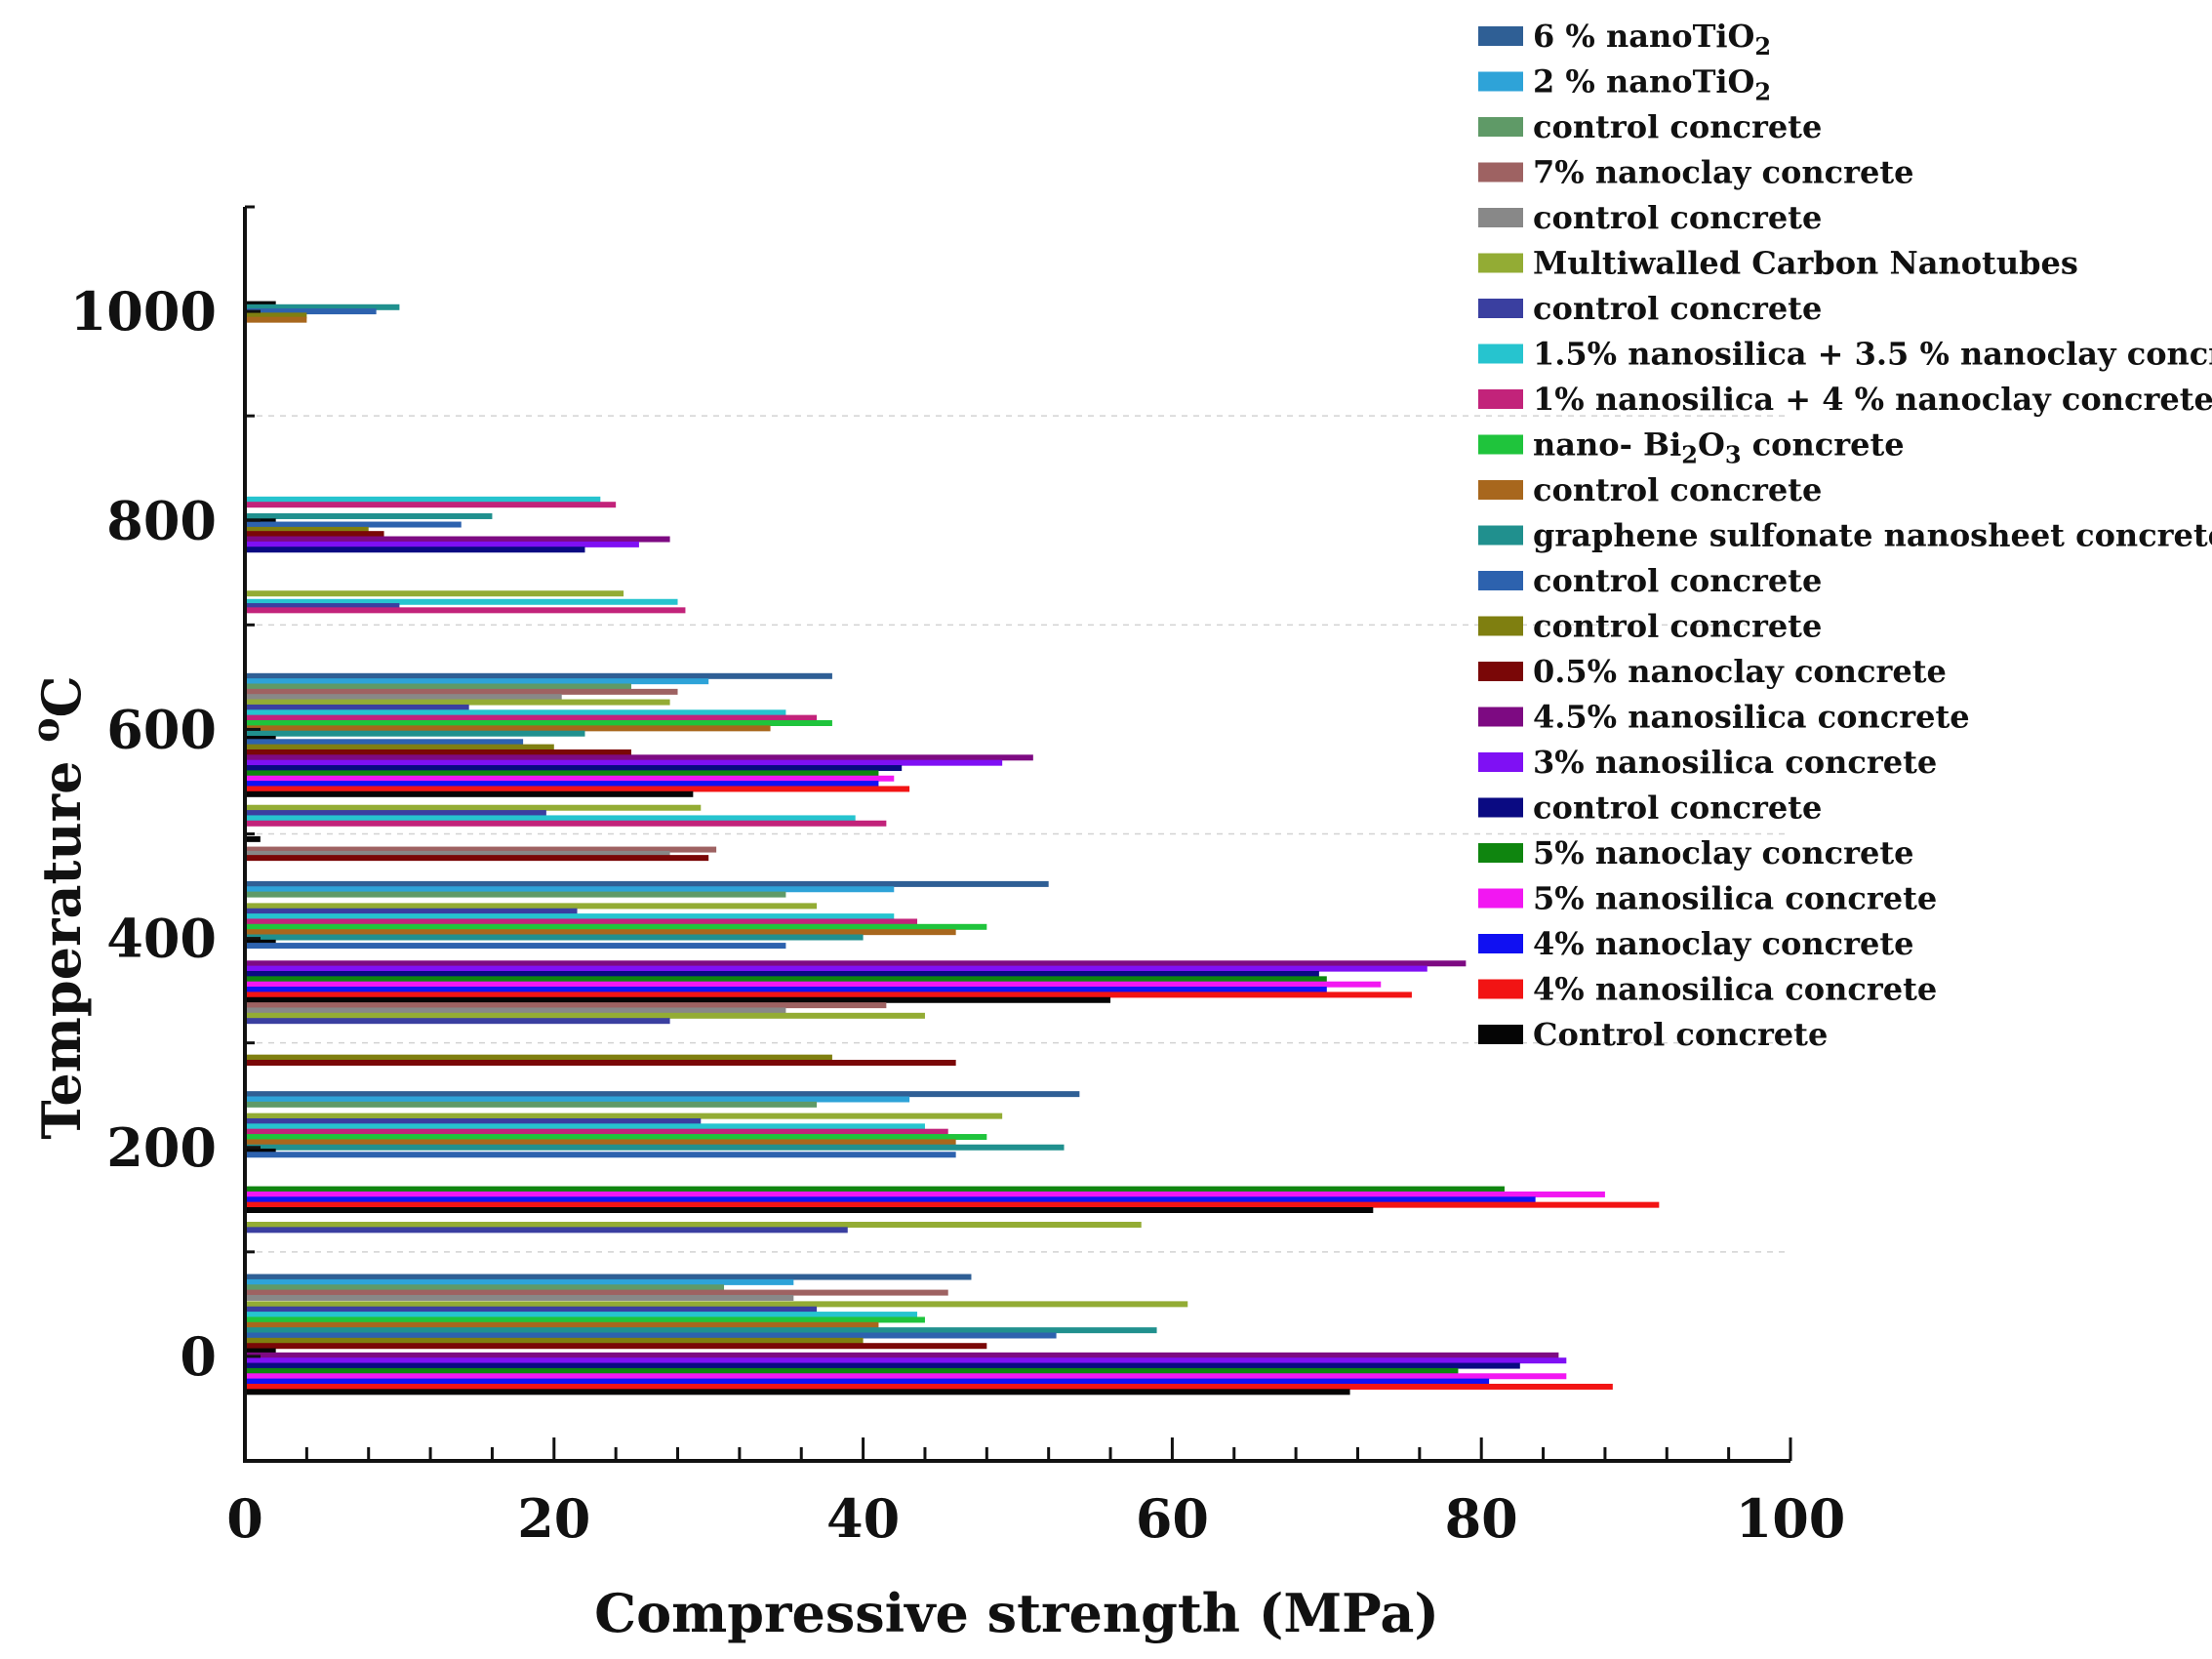 The height and width of the screenshot is (1659, 2212). I want to click on x-tick-label: 0, so click(245, 1518).